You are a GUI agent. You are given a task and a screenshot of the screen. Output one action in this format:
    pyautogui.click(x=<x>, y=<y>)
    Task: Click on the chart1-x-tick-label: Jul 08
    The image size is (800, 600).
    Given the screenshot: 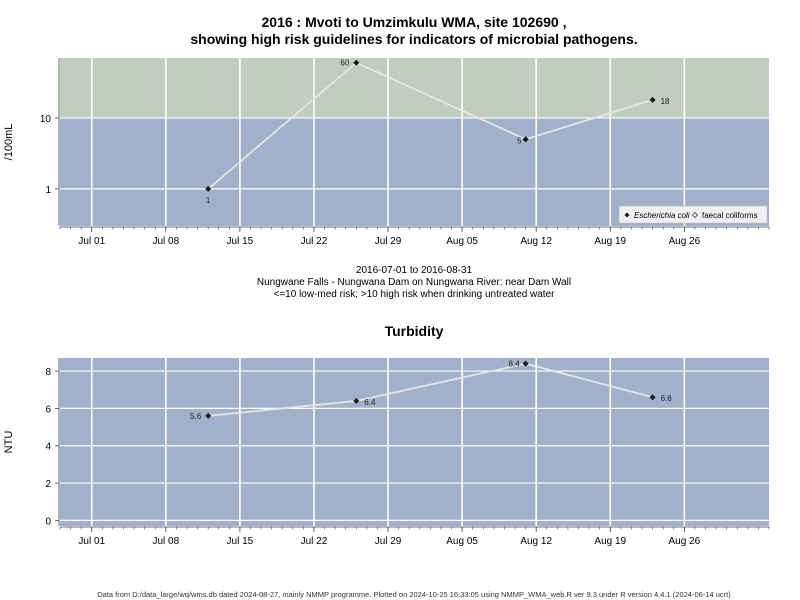 What is the action you would take?
    pyautogui.click(x=165, y=241)
    